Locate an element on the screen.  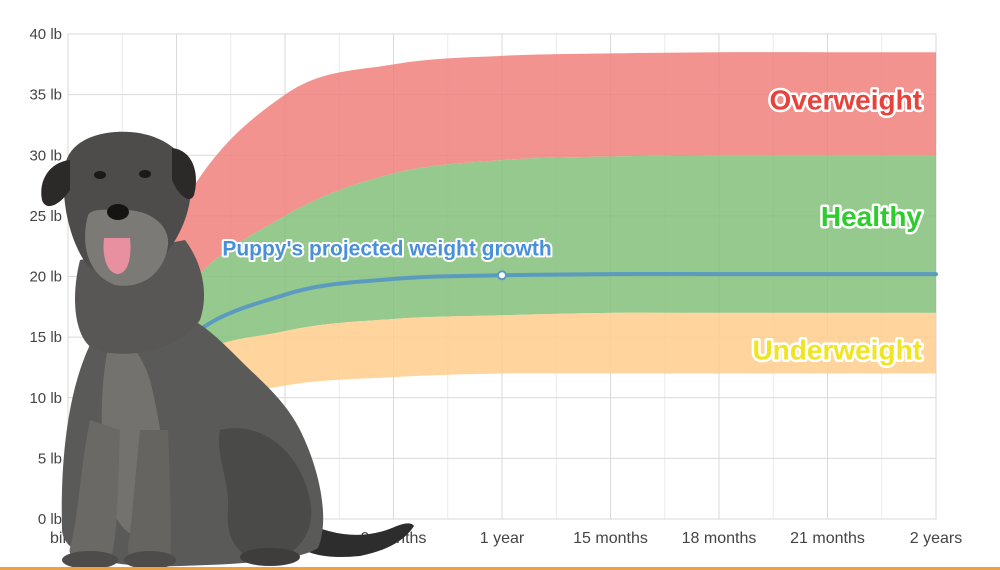
y-tick-label: 25 lb is located at coordinates (45, 216).